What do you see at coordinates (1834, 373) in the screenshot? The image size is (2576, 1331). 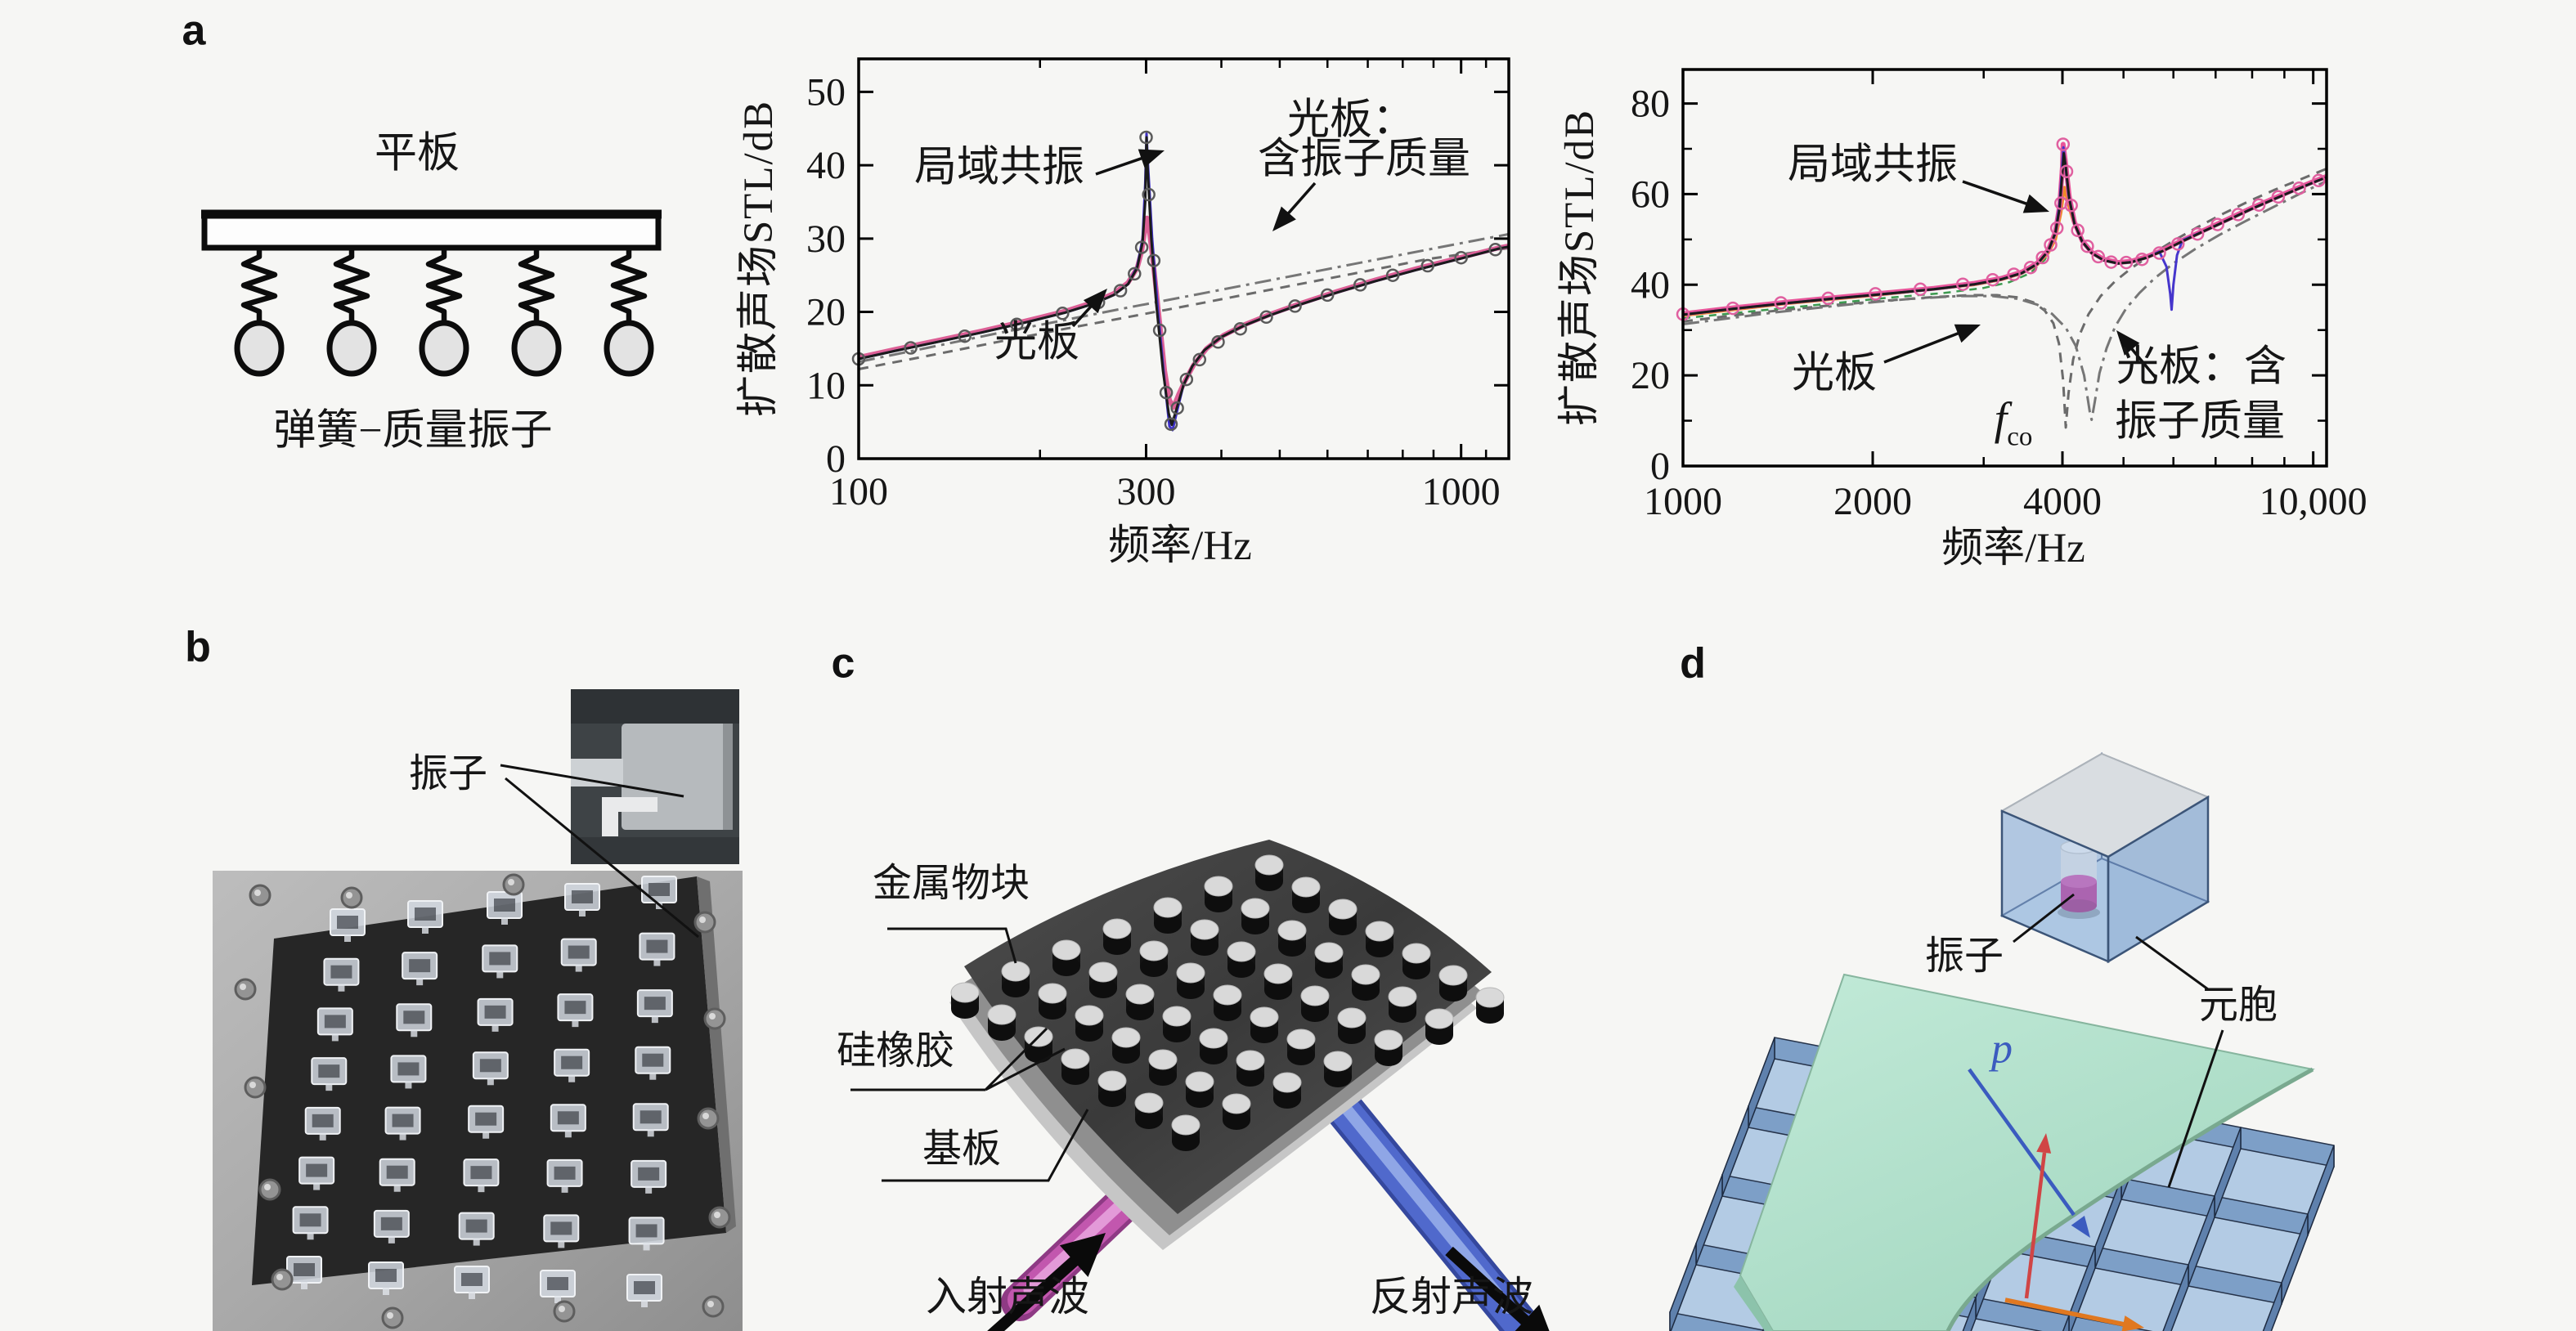 I see `chart2-bare-plate-annotation: 光板` at bounding box center [1834, 373].